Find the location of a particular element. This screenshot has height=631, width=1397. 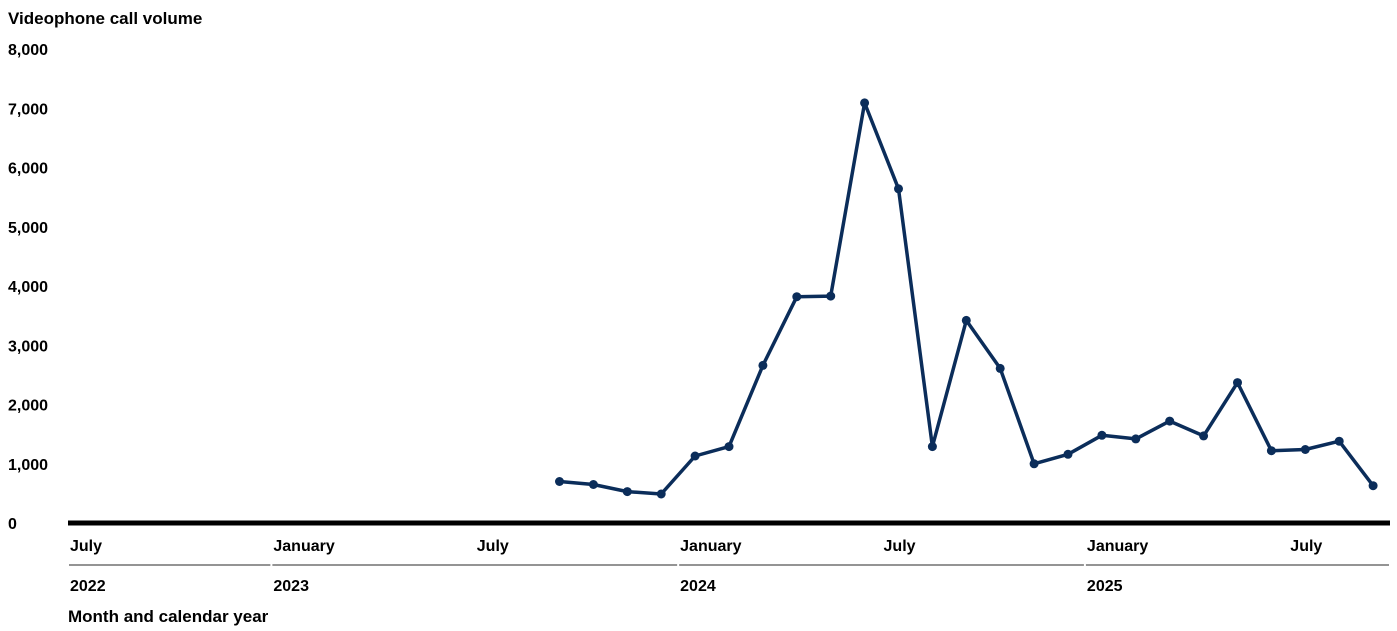

x-axis-title: Month and calendar year is located at coordinates (168, 616).